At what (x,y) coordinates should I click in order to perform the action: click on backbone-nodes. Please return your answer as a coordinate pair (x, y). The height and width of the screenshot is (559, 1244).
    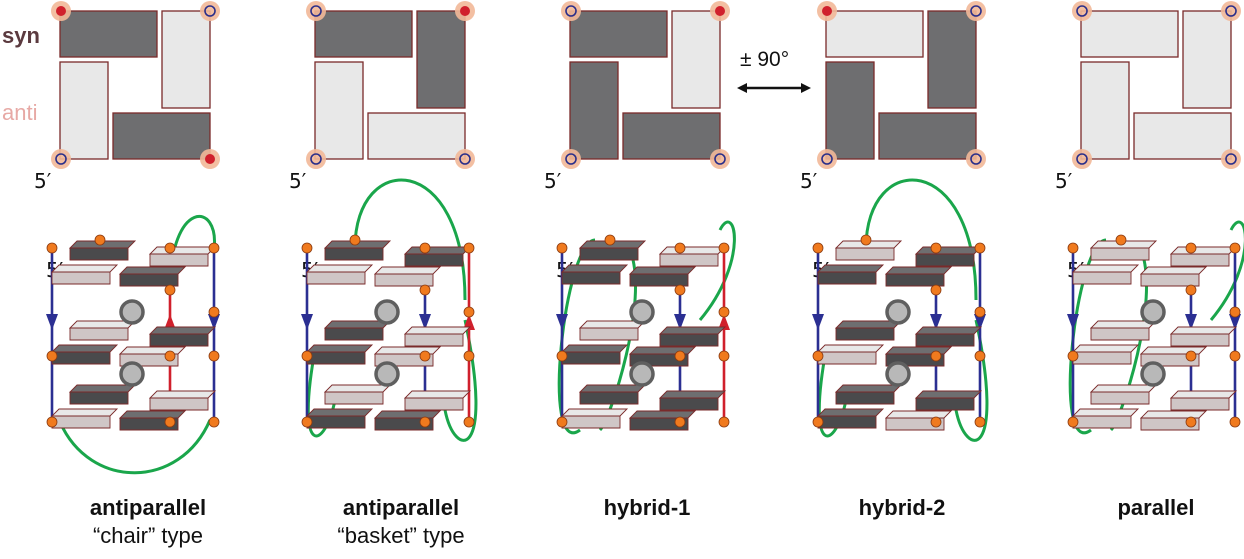
    Looking at the image, I should click on (133, 331).